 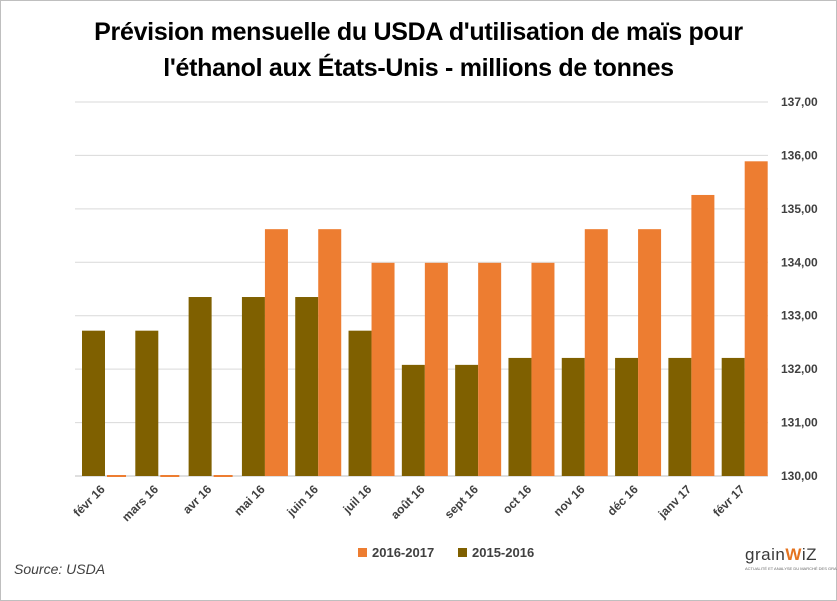 What do you see at coordinates (197, 499) in the screenshot?
I see `x-tick-label: avr 16` at bounding box center [197, 499].